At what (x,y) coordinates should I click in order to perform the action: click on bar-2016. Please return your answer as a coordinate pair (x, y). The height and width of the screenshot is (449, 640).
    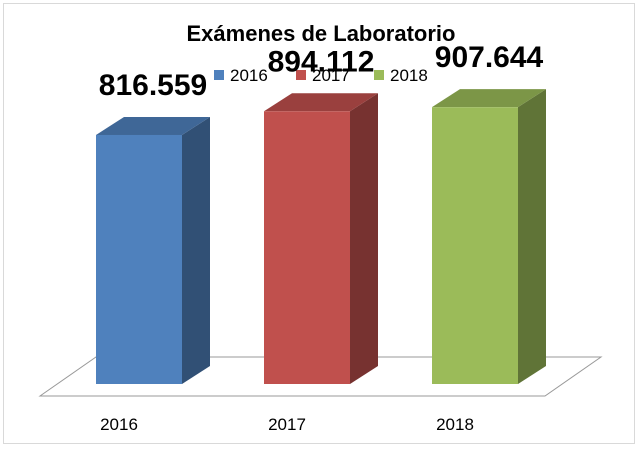
    Looking at the image, I should click on (153, 250).